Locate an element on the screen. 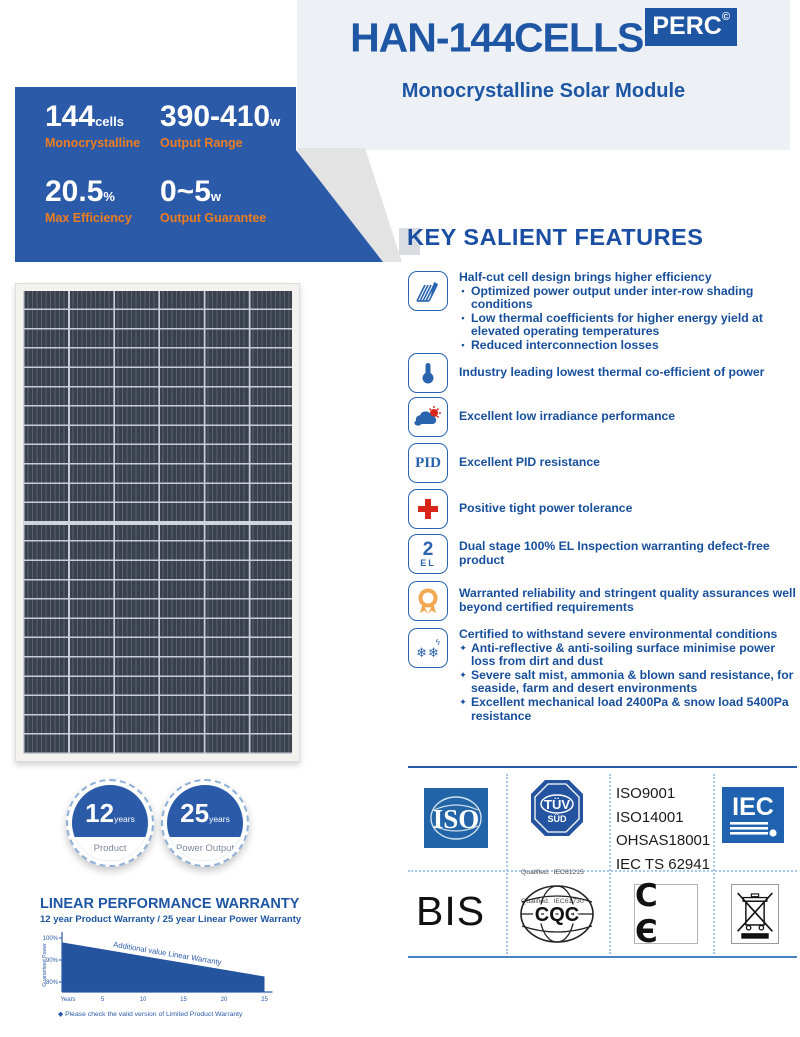  cqc-logo: CQC is located at coordinates (557, 914).